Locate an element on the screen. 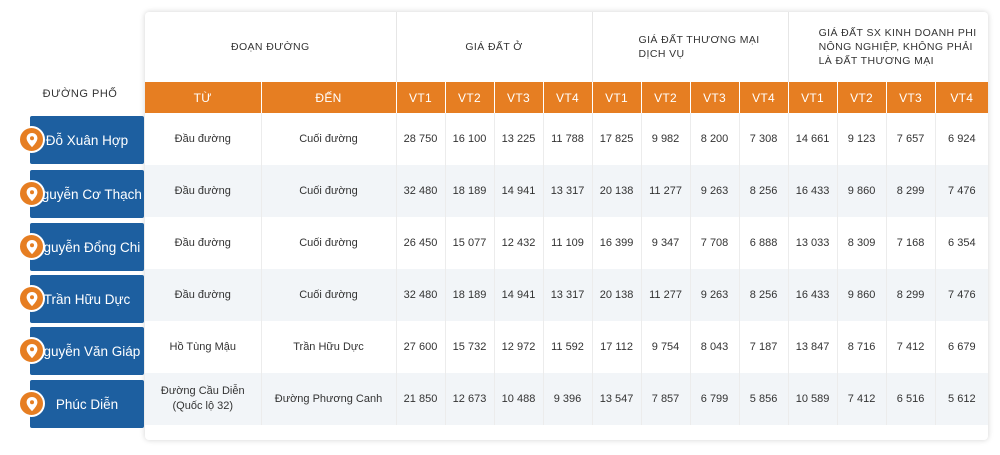  cell-price: 9 263 is located at coordinates (714, 295).